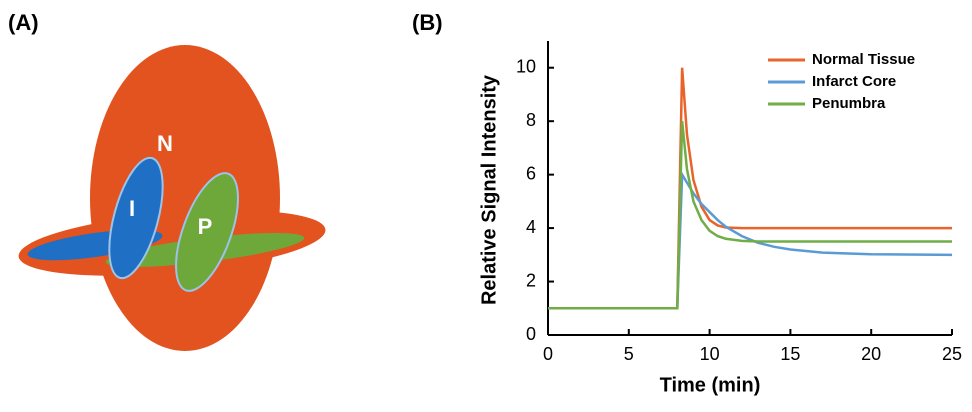 Image resolution: width=972 pixels, height=412 pixels. What do you see at coordinates (531, 280) in the screenshot?
I see `y-tick-label: 2` at bounding box center [531, 280].